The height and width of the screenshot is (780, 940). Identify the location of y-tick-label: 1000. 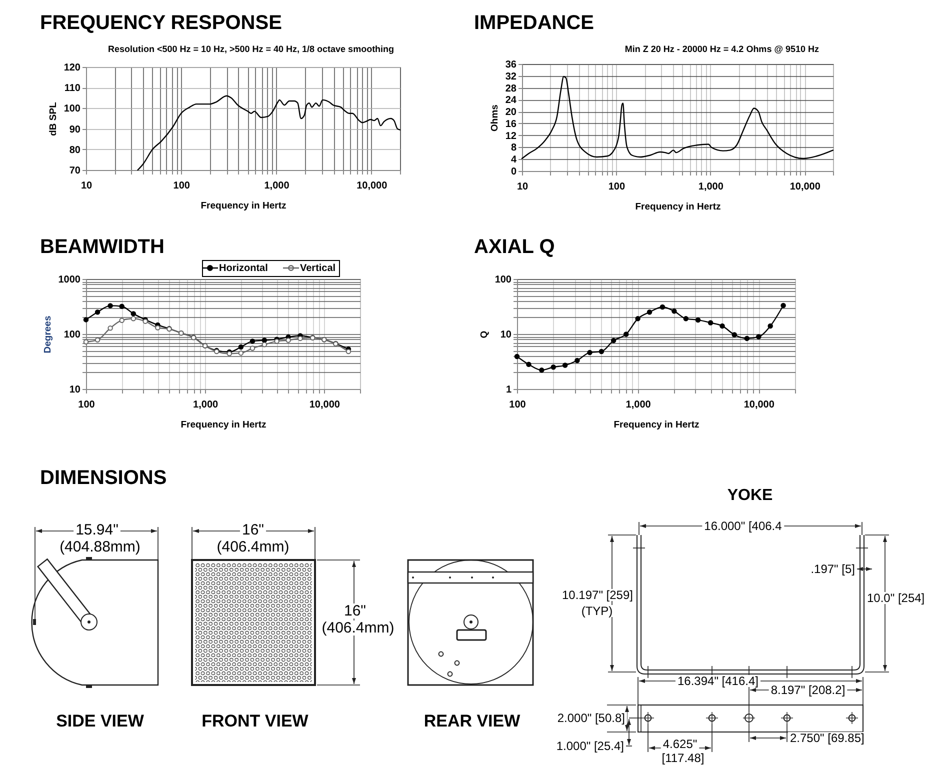
(69, 280).